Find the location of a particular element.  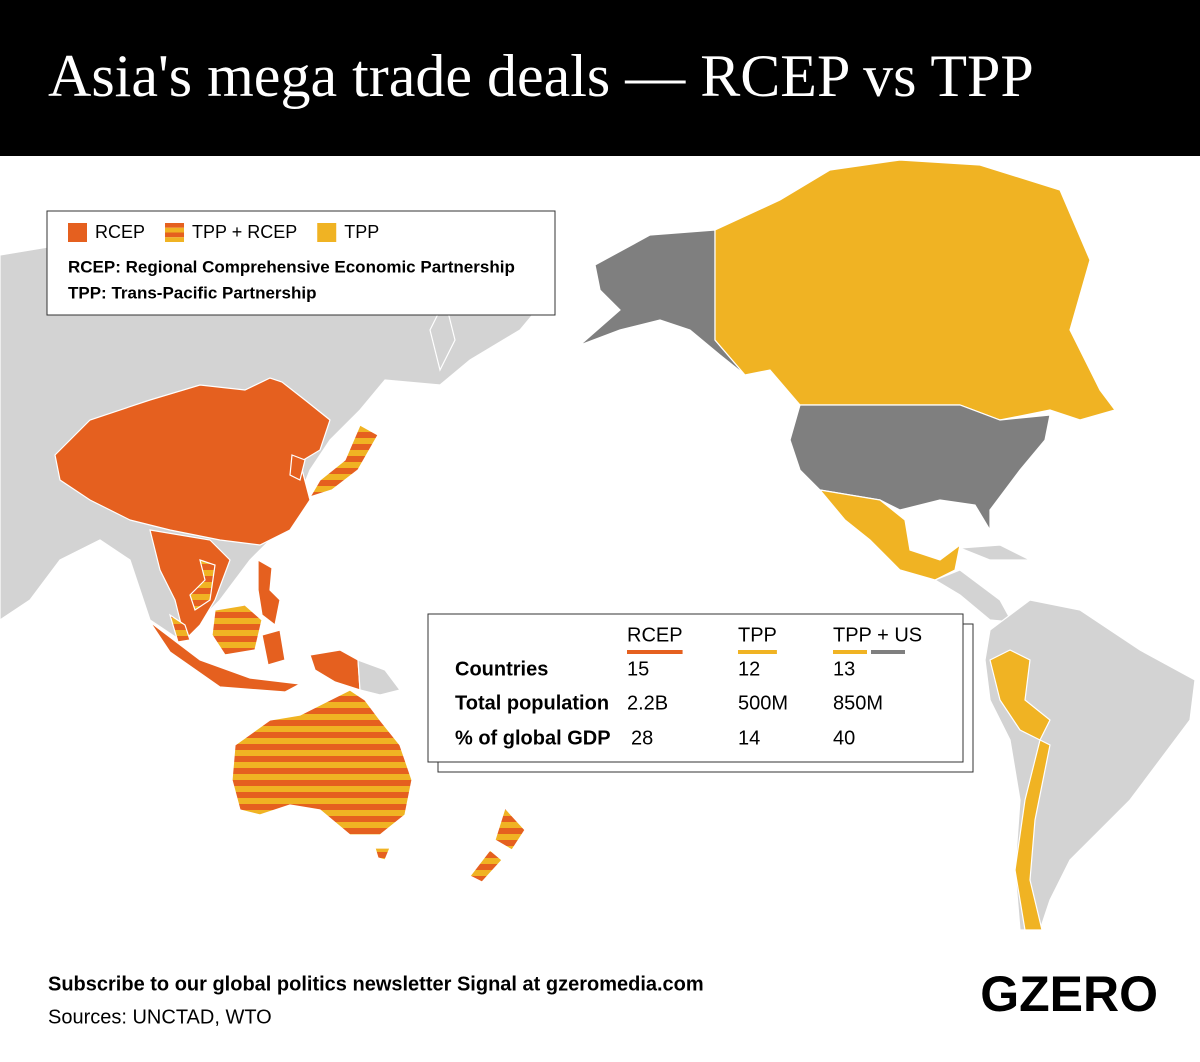

column-header: RCEP is located at coordinates (655, 635).